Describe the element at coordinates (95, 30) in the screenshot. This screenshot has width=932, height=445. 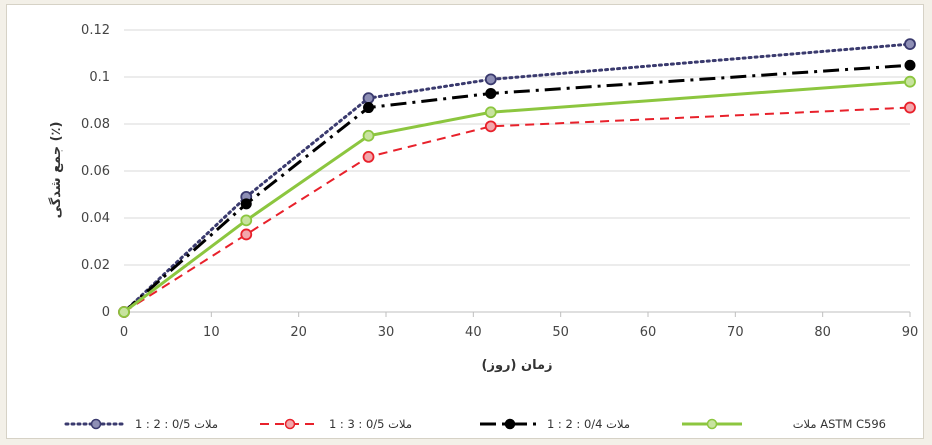
I see `y-tick-label: 0.12` at that location.